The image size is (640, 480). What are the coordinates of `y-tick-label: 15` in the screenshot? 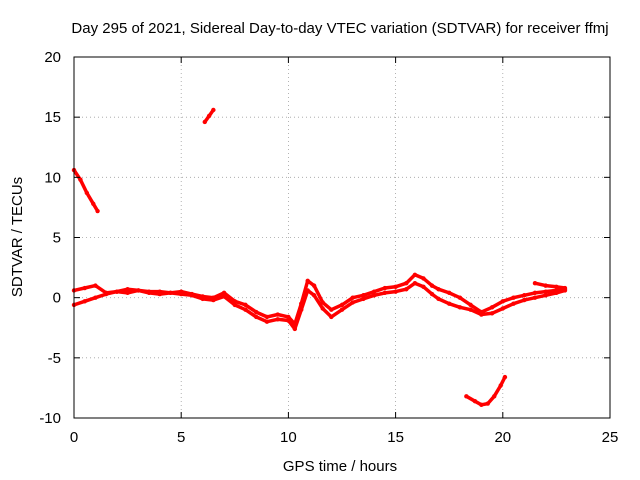 It's located at (52, 117).